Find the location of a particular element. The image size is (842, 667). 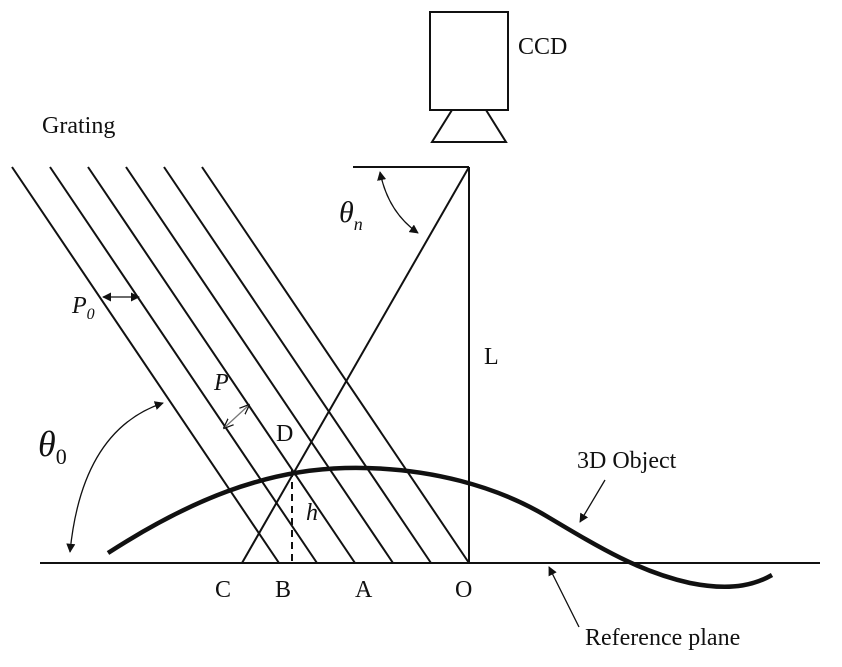

p-width-arrow is located at coordinates (236, 416).